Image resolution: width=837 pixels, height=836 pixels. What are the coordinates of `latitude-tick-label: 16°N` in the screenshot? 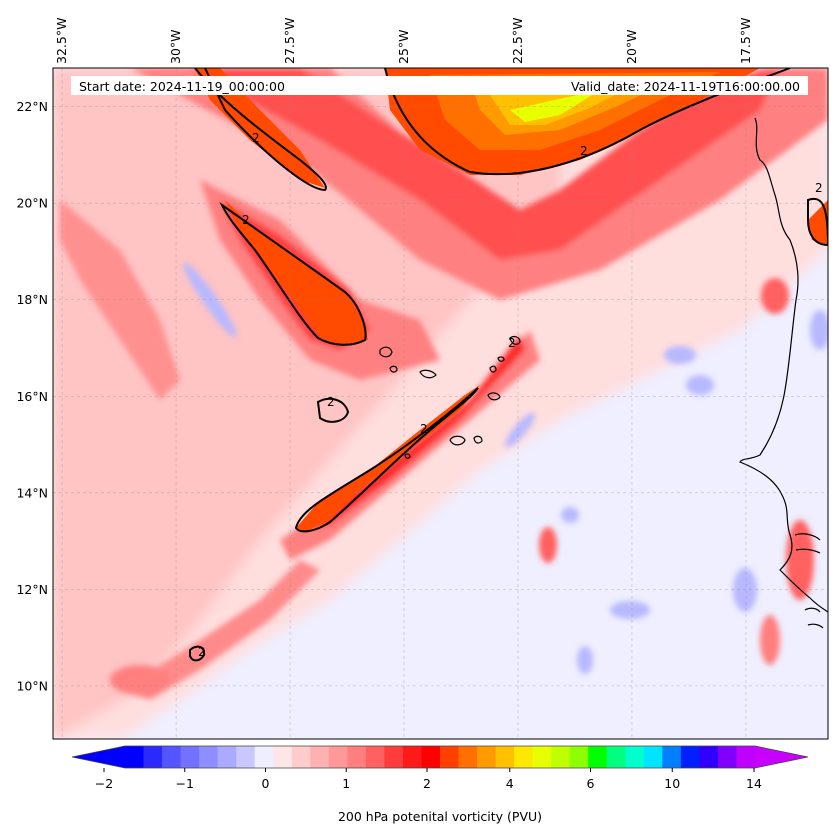 It's located at (32, 396).